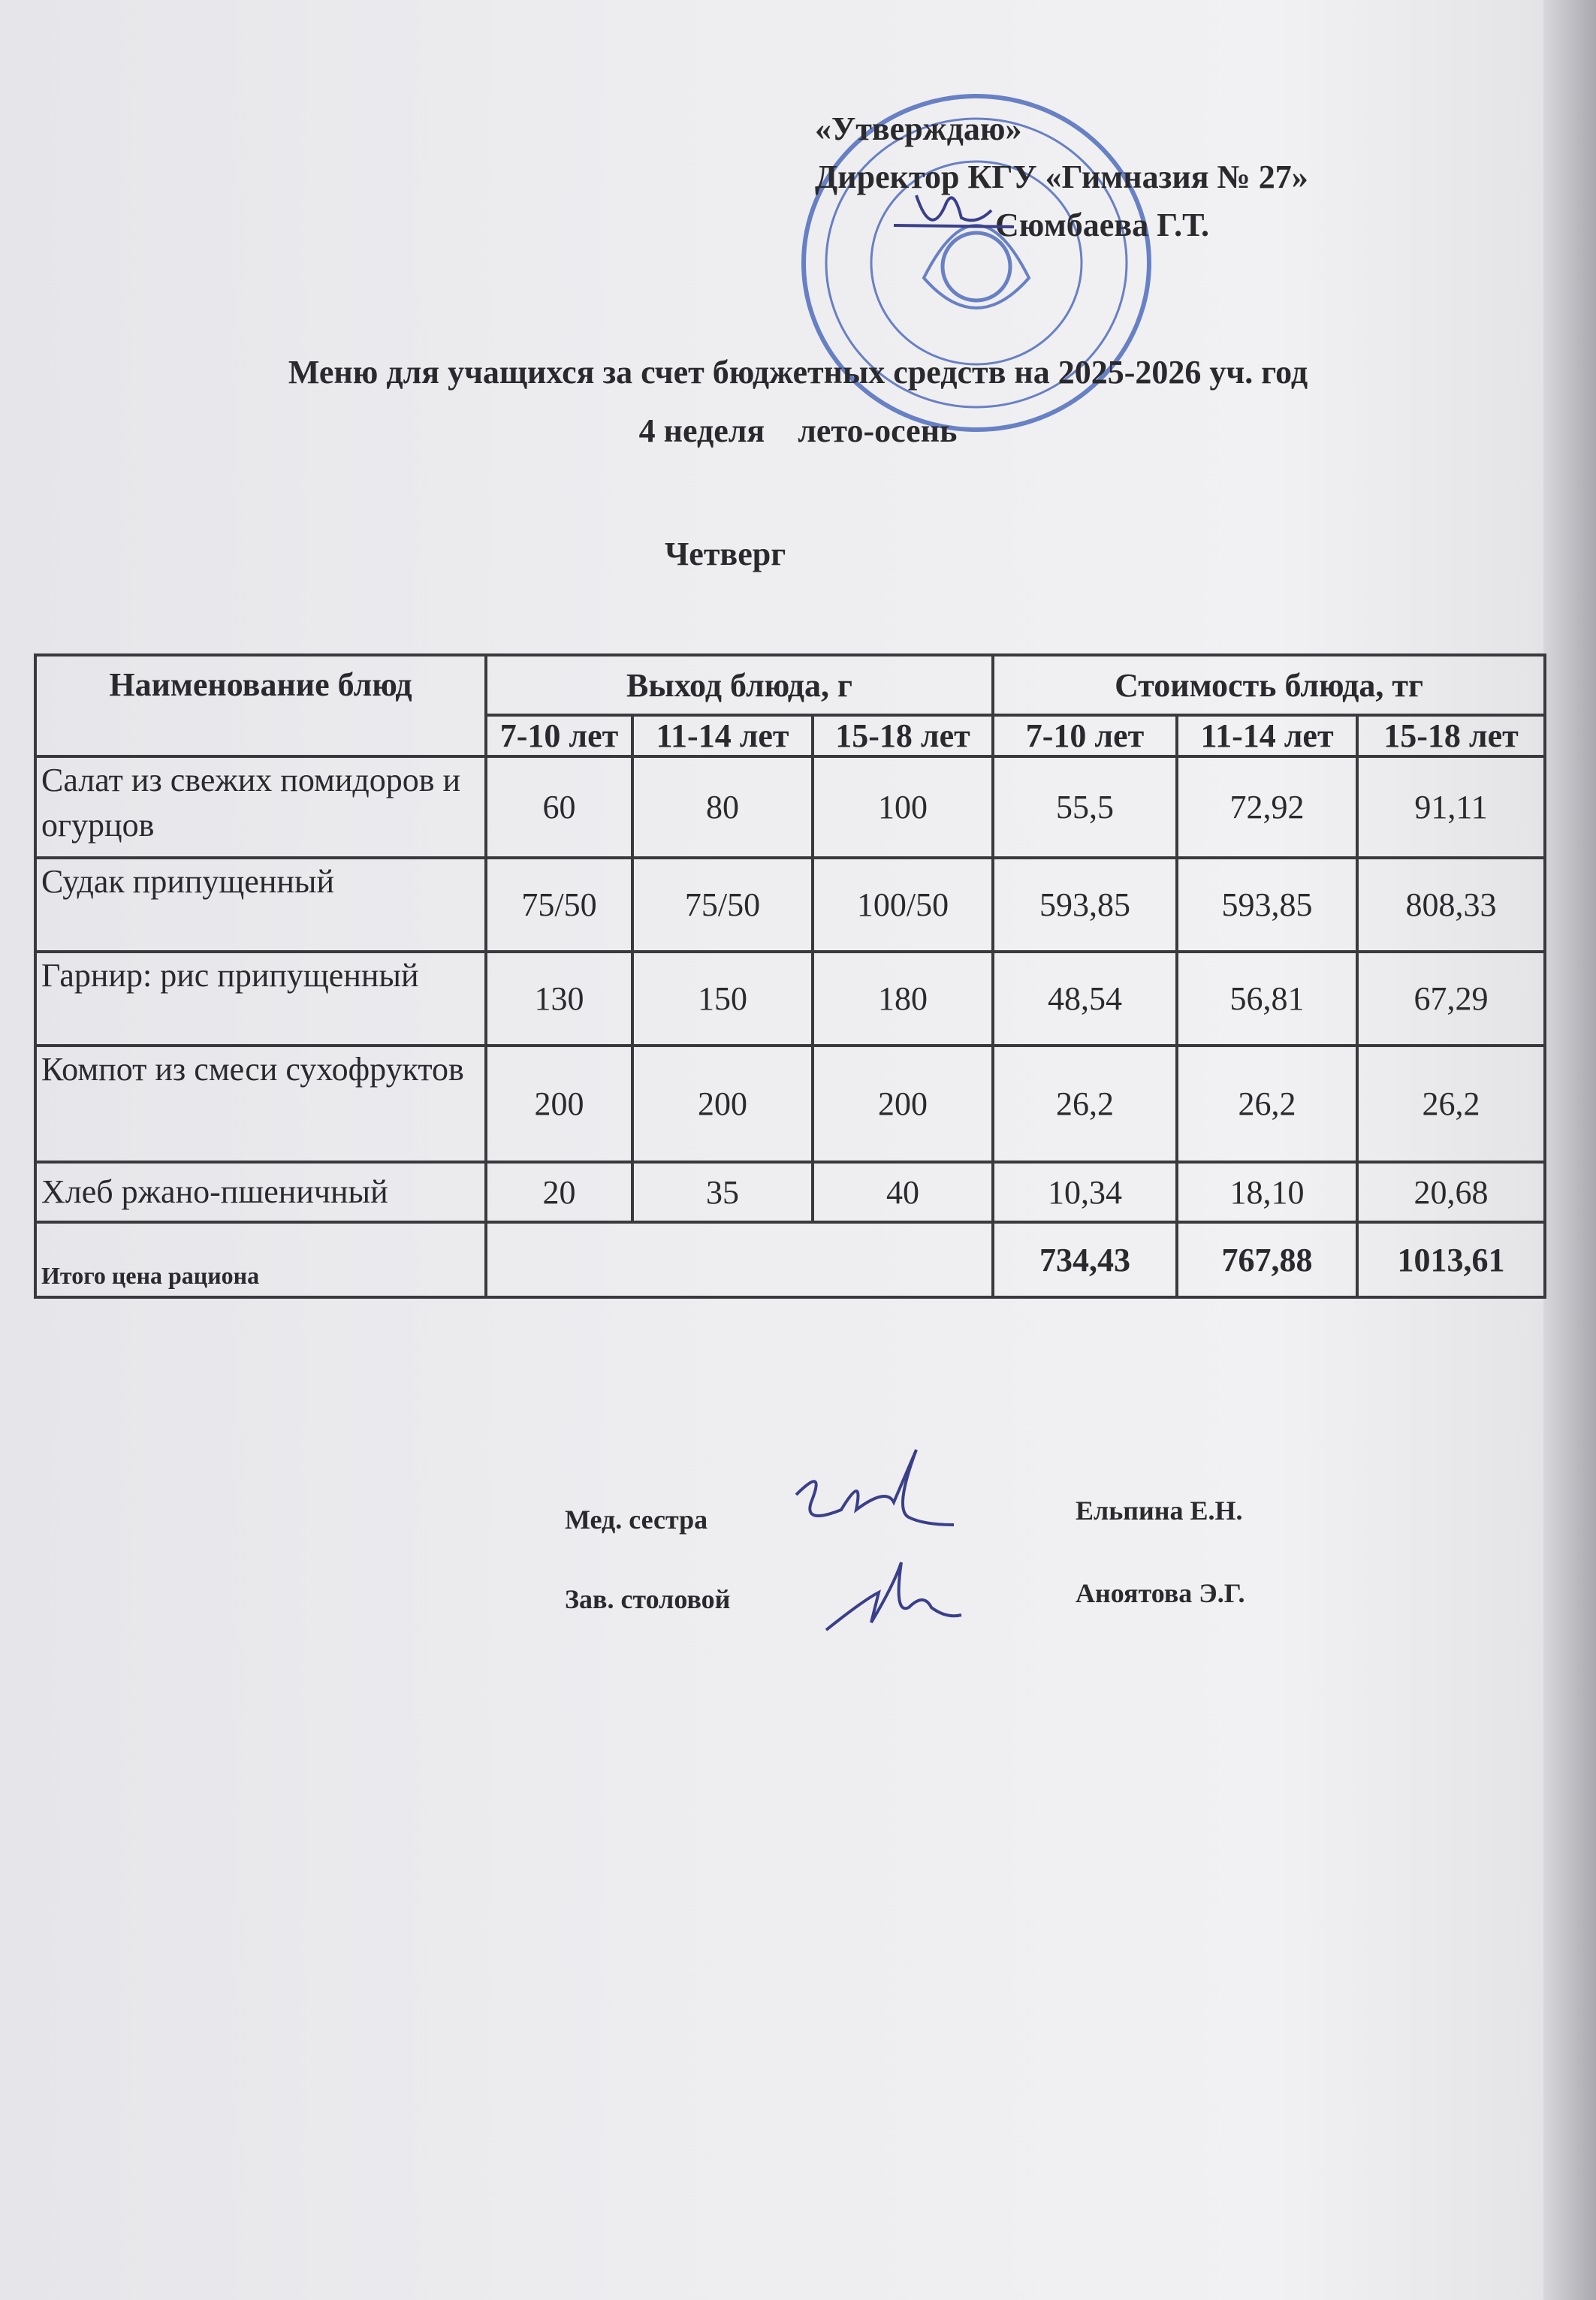 Image resolution: width=1596 pixels, height=2300 pixels. Describe the element at coordinates (903, 998) in the screenshot. I see `yield-cell: 180` at that location.